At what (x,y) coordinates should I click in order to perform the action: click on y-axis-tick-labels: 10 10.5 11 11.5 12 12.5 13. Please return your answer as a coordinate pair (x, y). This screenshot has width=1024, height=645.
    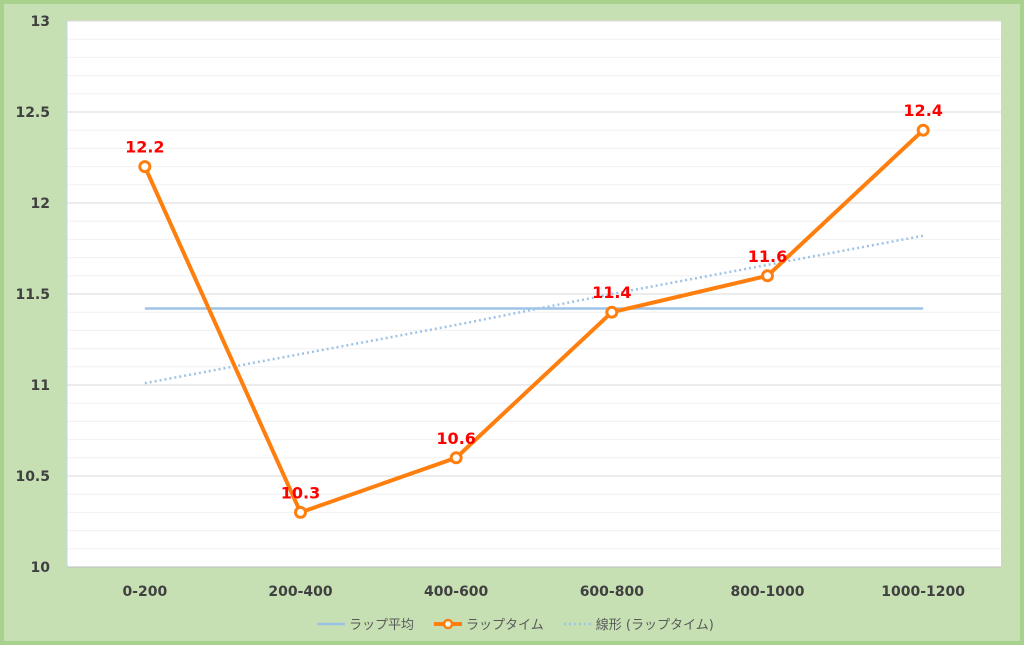
    Looking at the image, I should click on (32, 295).